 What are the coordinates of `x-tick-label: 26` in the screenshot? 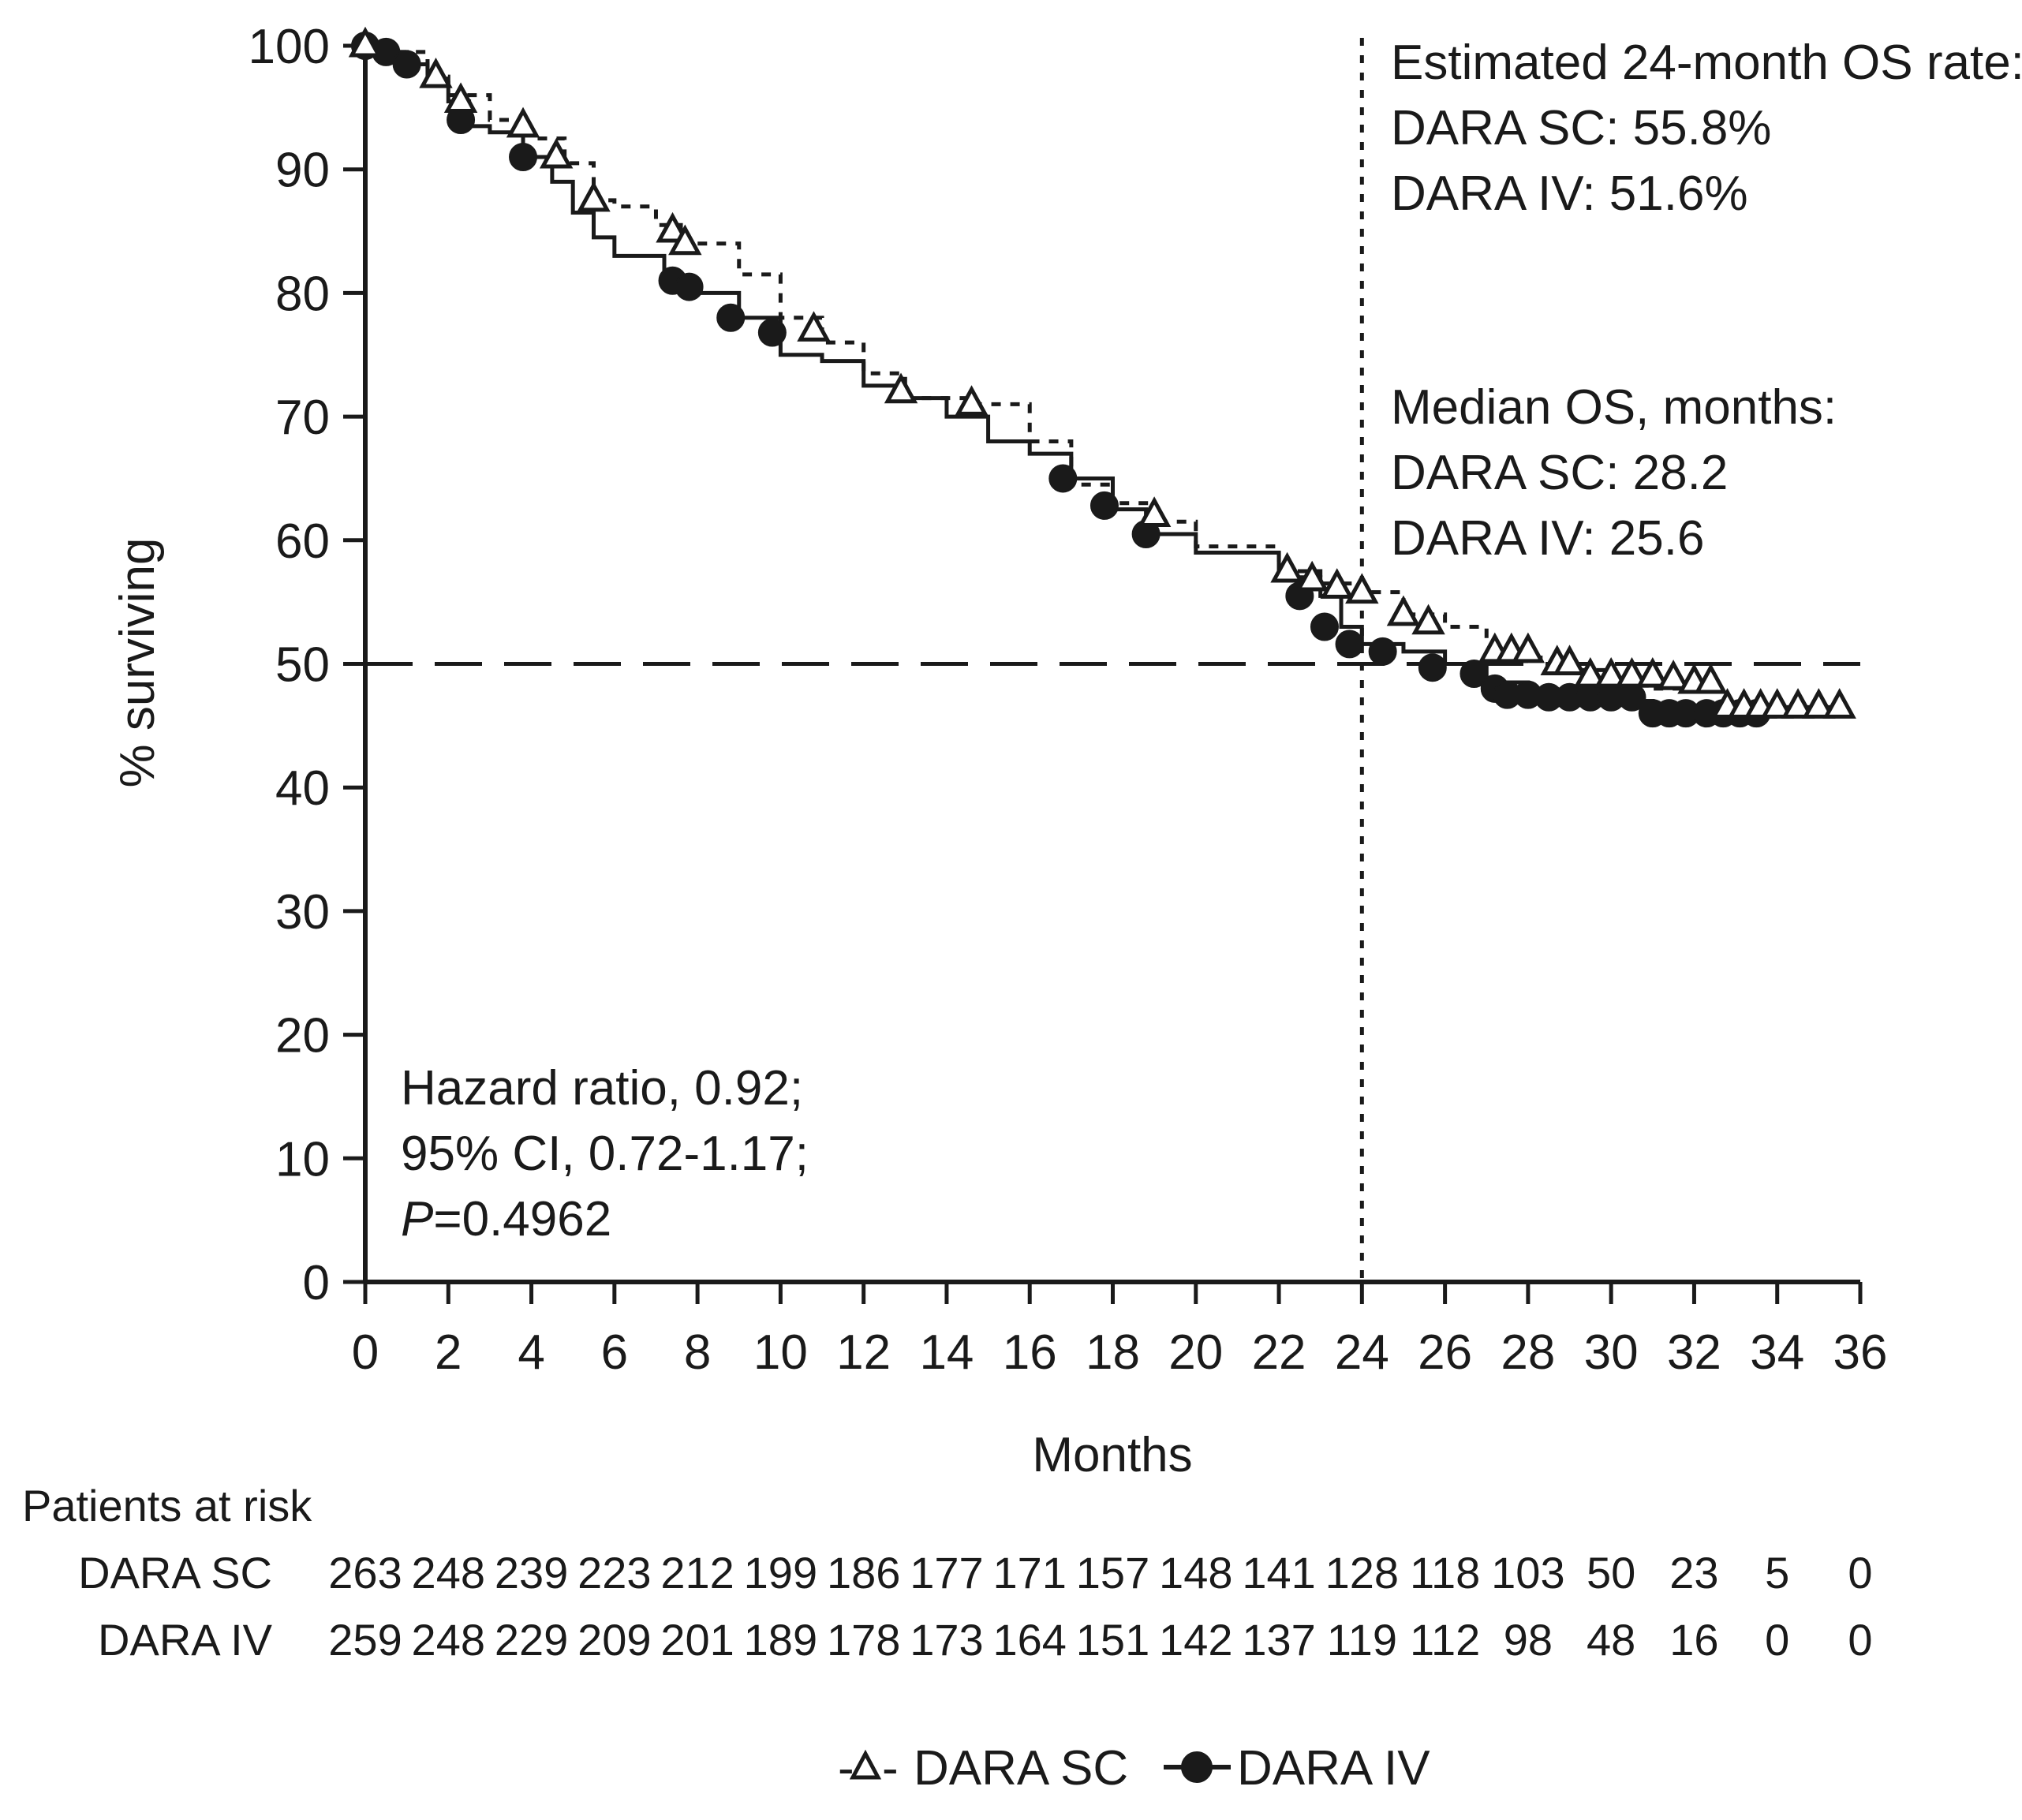 It's located at (1445, 1352).